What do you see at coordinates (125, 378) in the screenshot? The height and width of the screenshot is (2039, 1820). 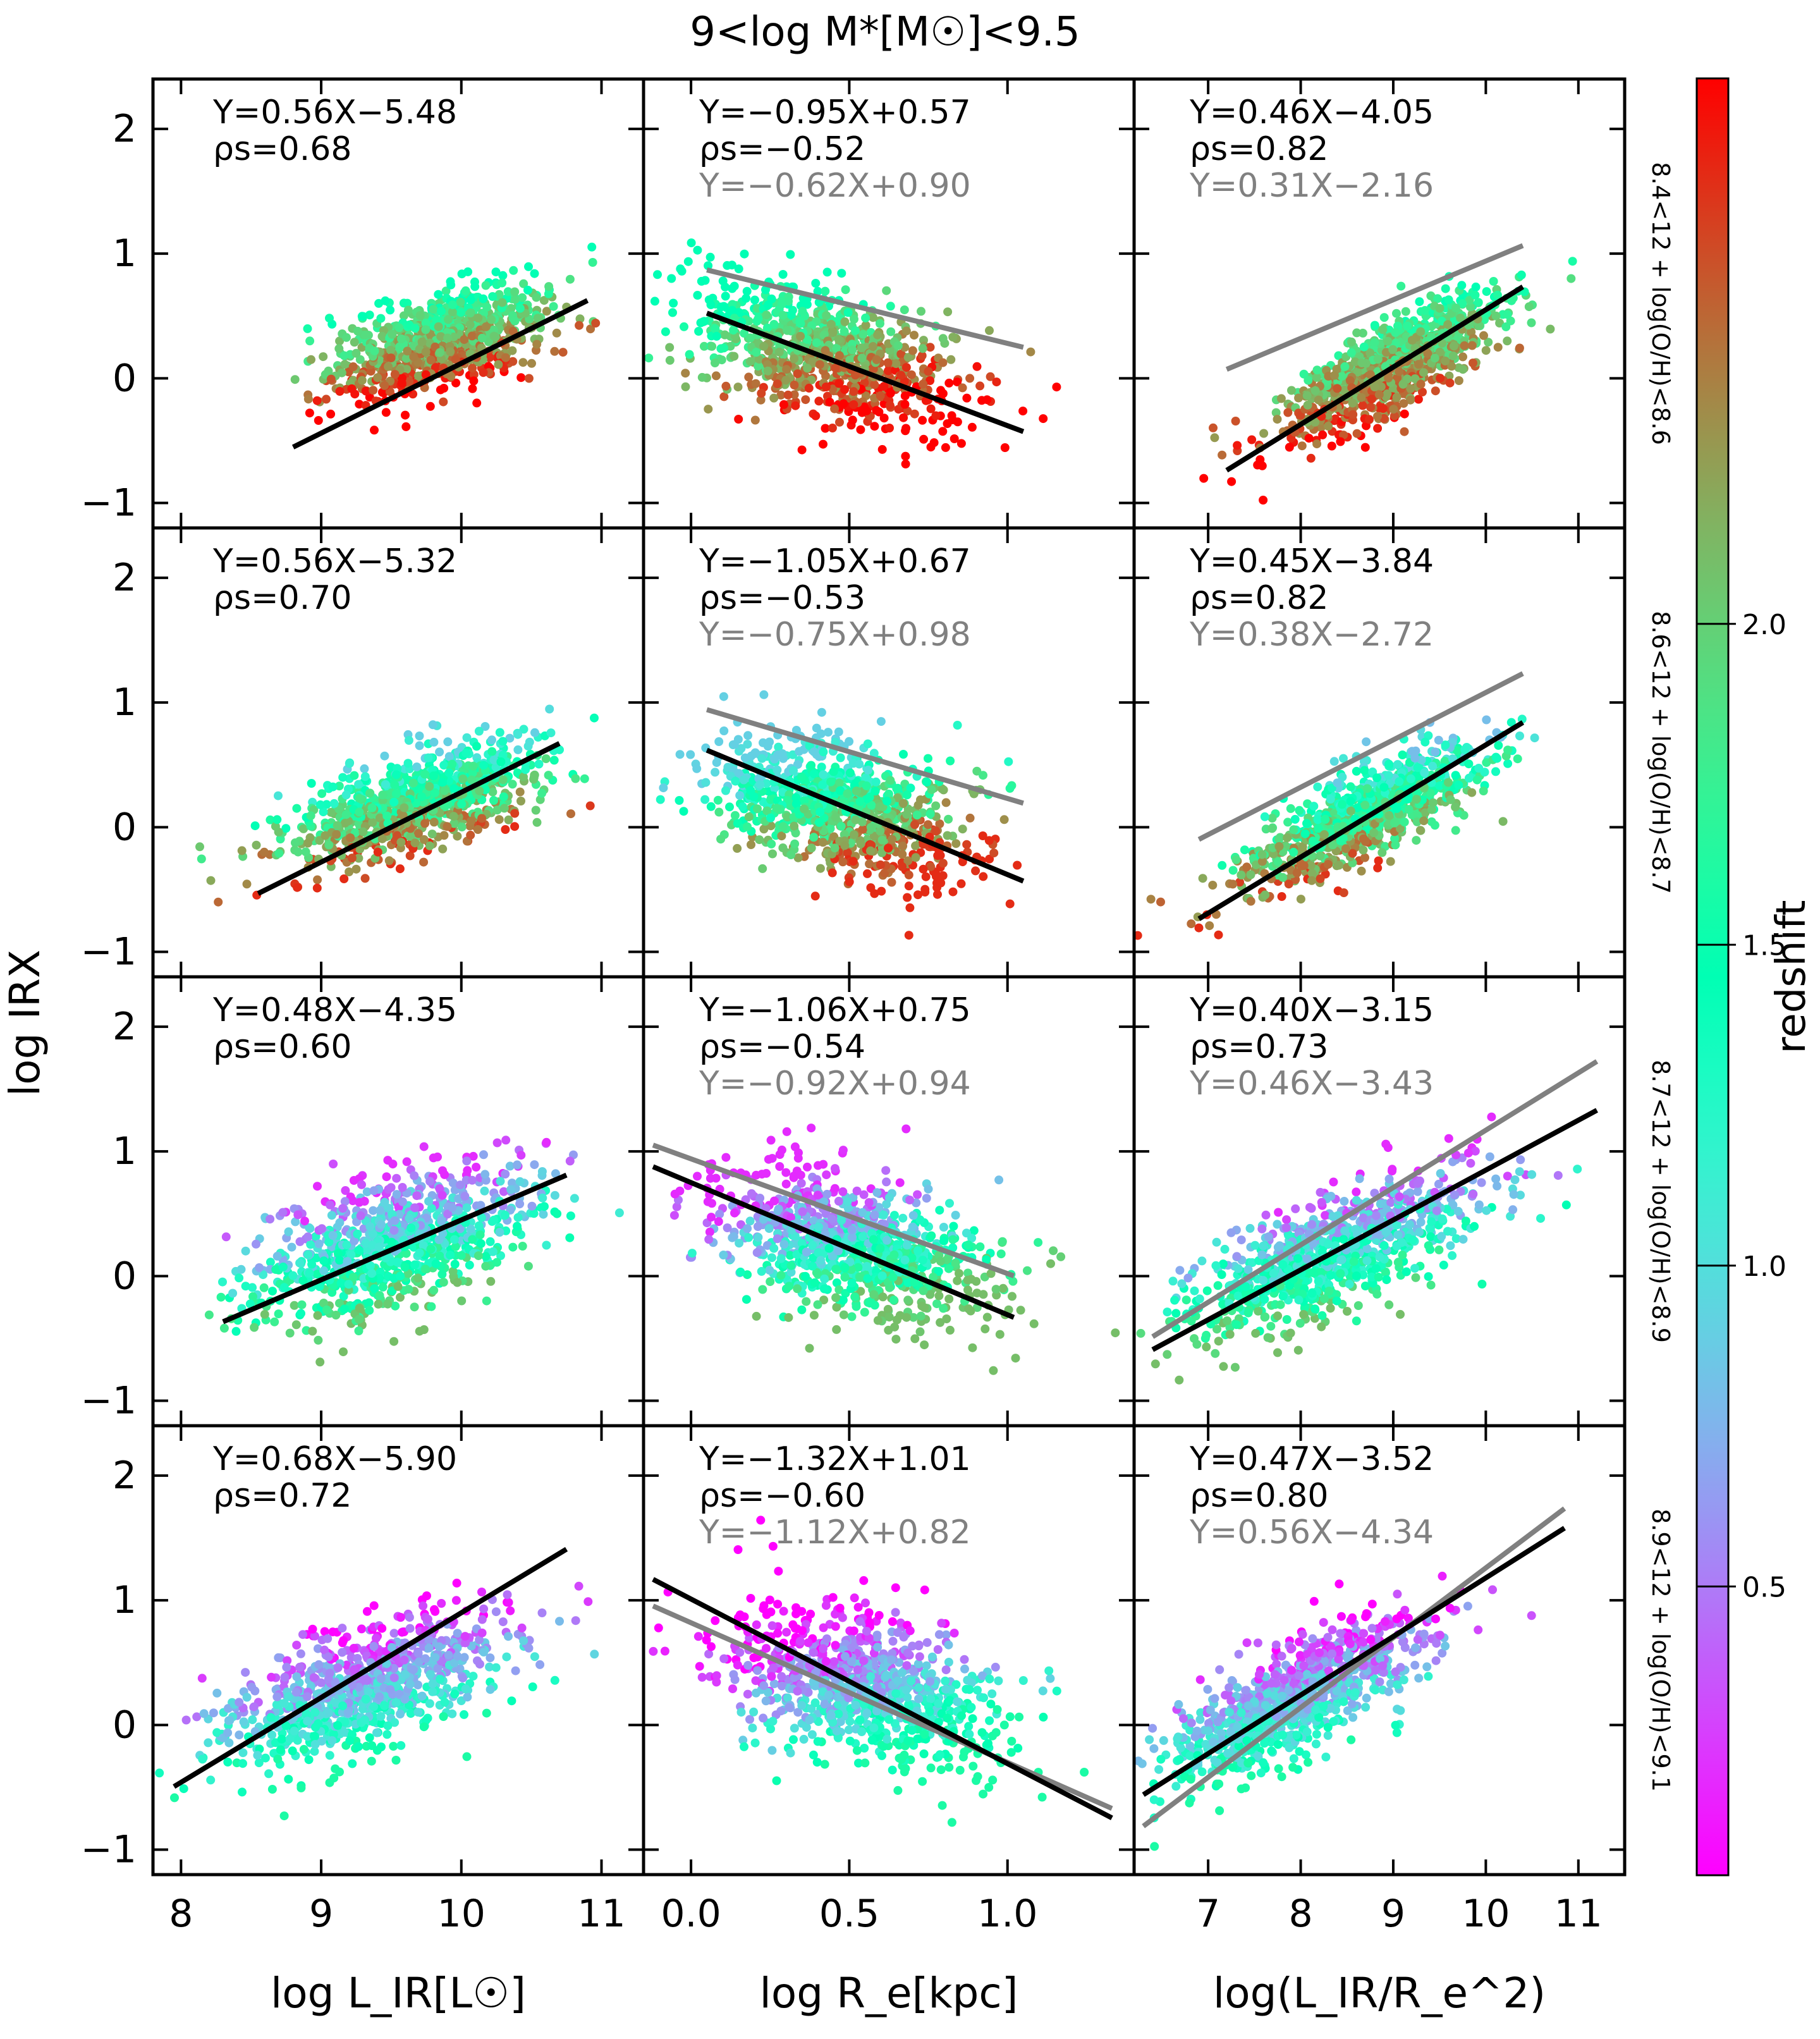 I see `y-tick-label: 0` at bounding box center [125, 378].